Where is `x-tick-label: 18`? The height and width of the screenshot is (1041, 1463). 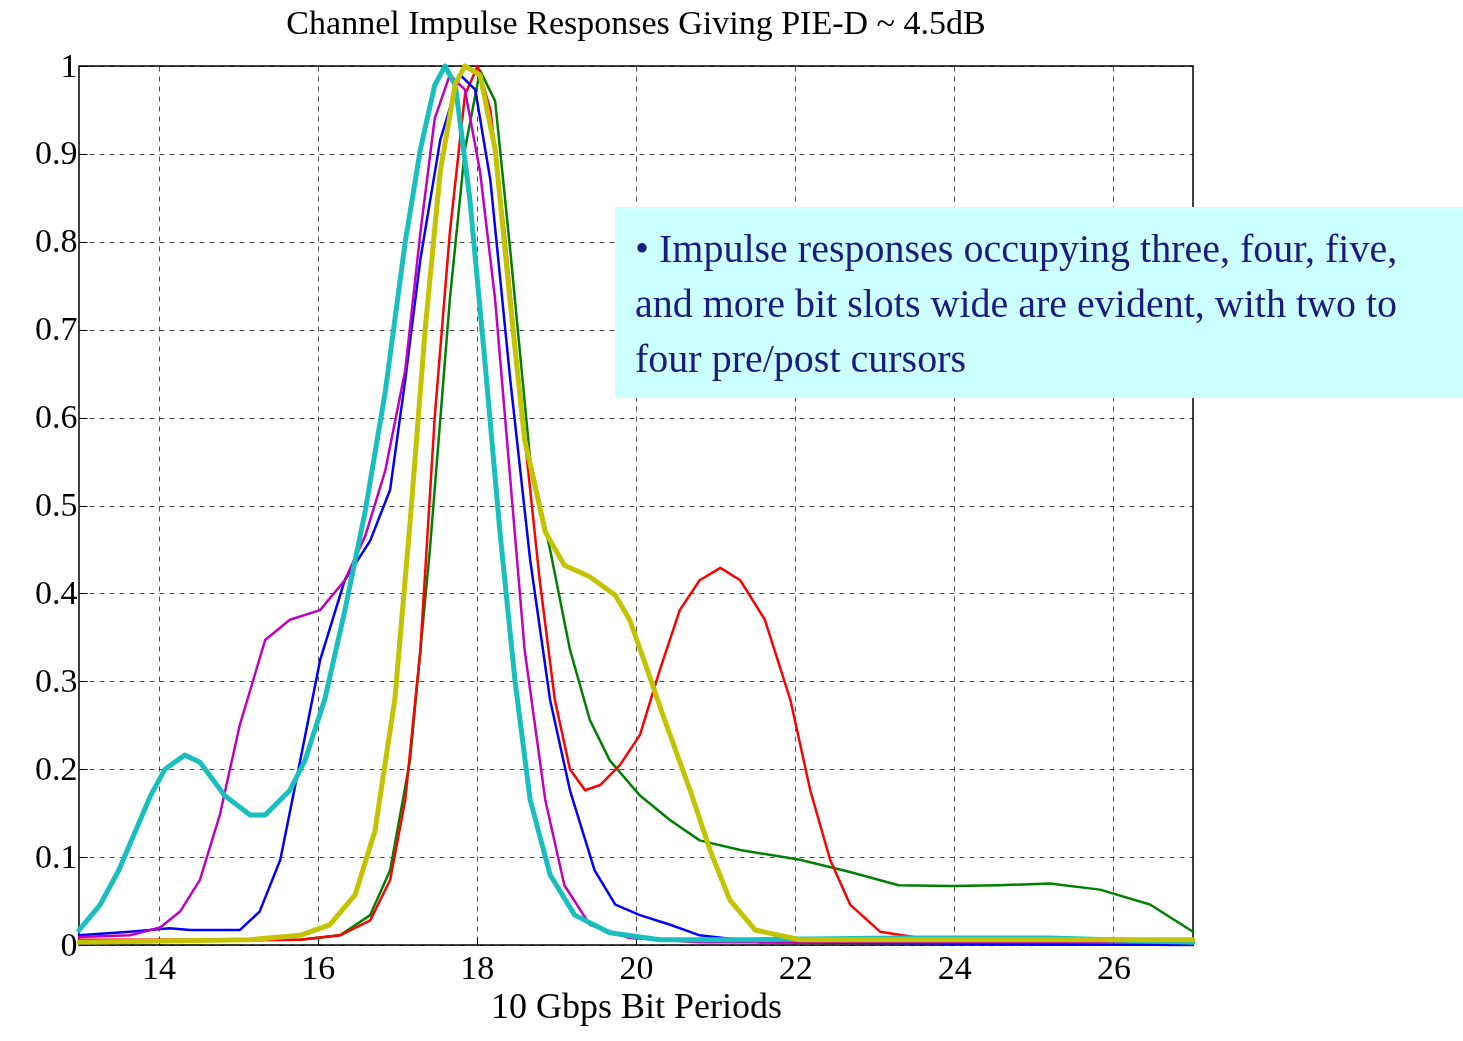 x-tick-label: 18 is located at coordinates (477, 967).